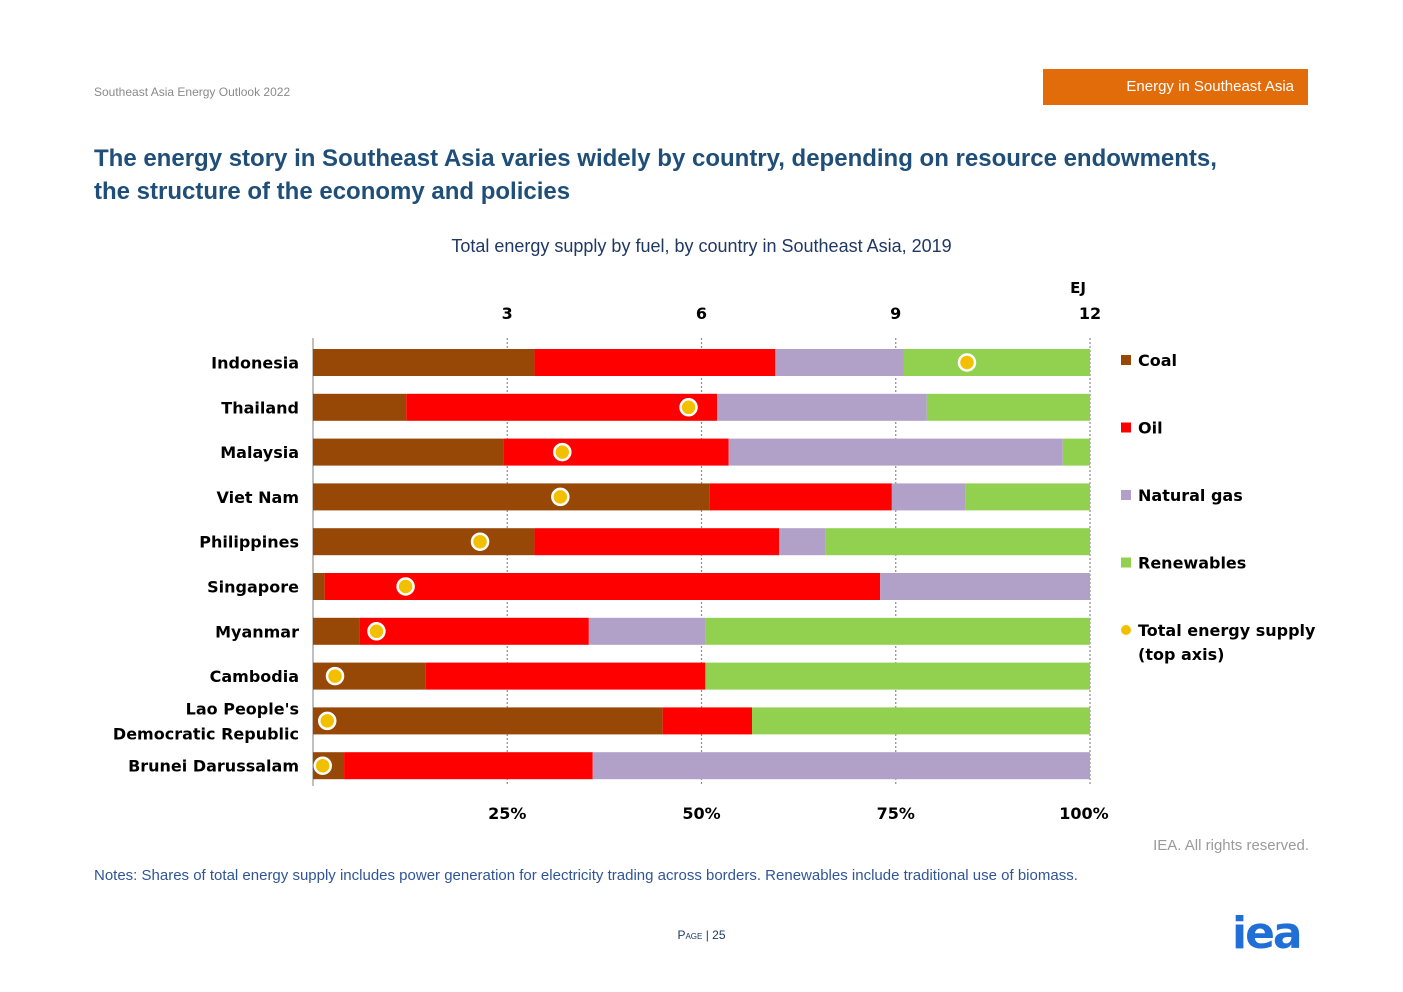 The image size is (1403, 992). I want to click on category-label: Indonesia, so click(255, 363).